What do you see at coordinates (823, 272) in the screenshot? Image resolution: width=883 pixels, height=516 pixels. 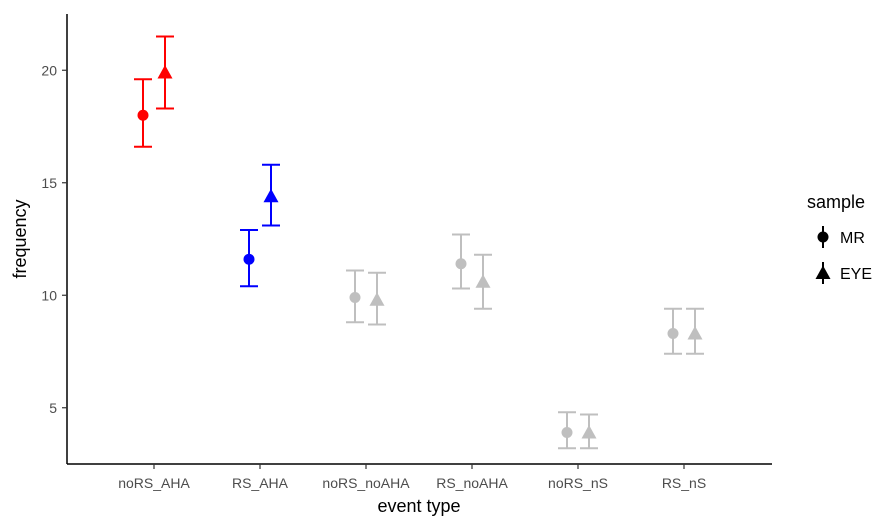 I see `legend-triangle-icon` at bounding box center [823, 272].